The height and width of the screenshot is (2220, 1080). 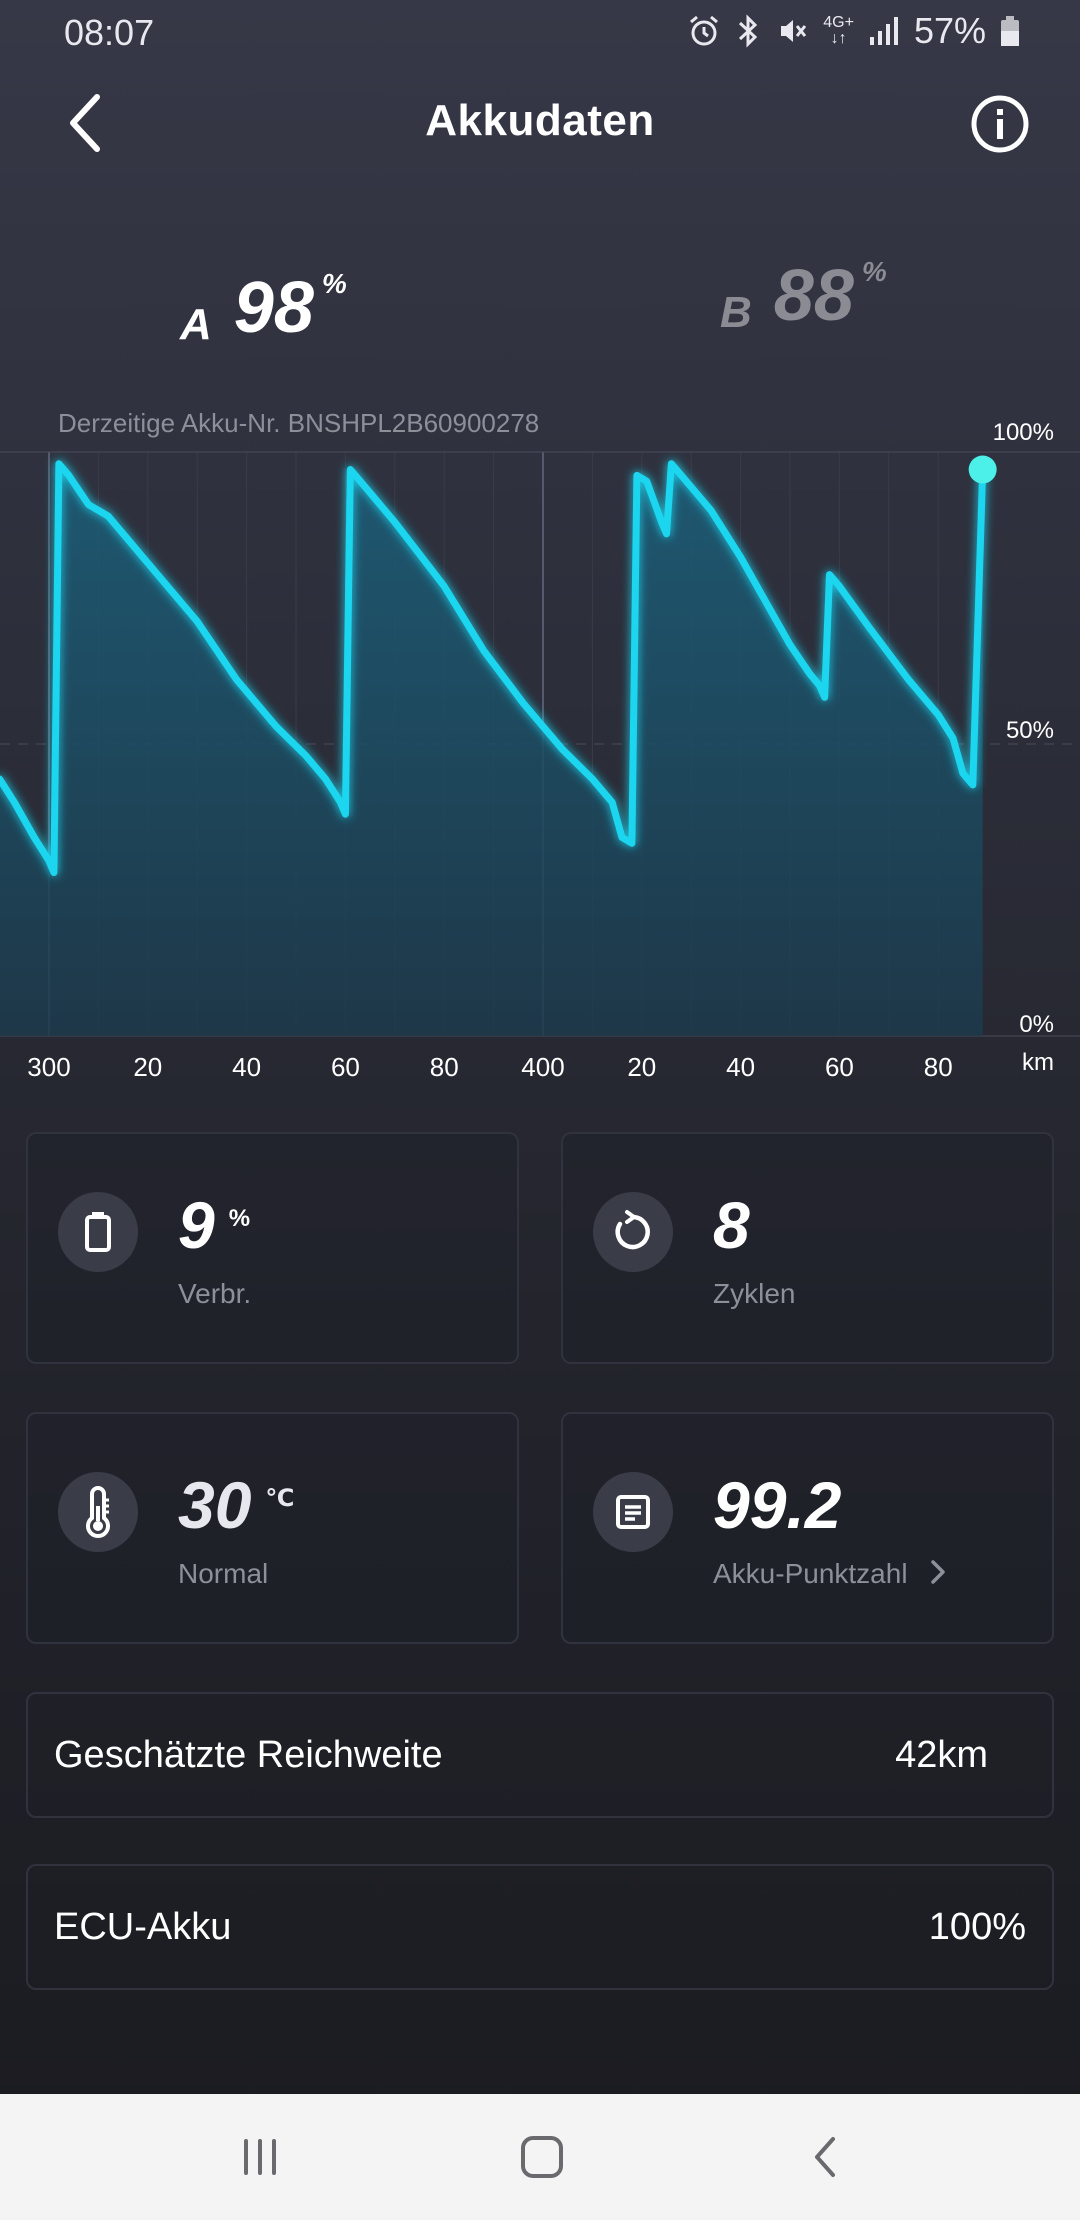 I want to click on x-tick-label: 400, so click(x=542, y=1067).